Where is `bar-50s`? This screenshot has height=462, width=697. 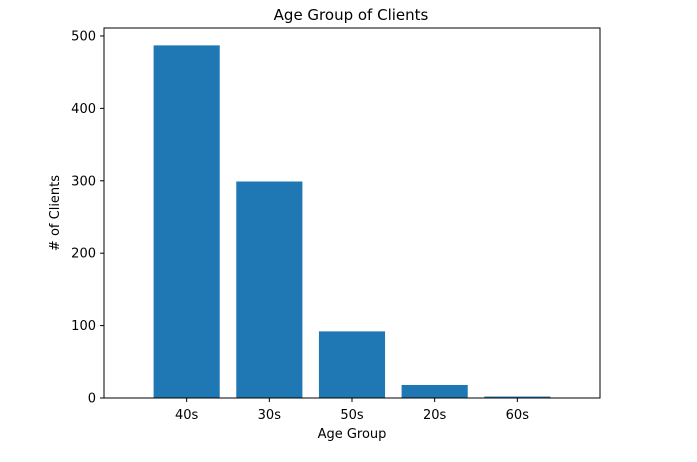 bar-50s is located at coordinates (352, 364).